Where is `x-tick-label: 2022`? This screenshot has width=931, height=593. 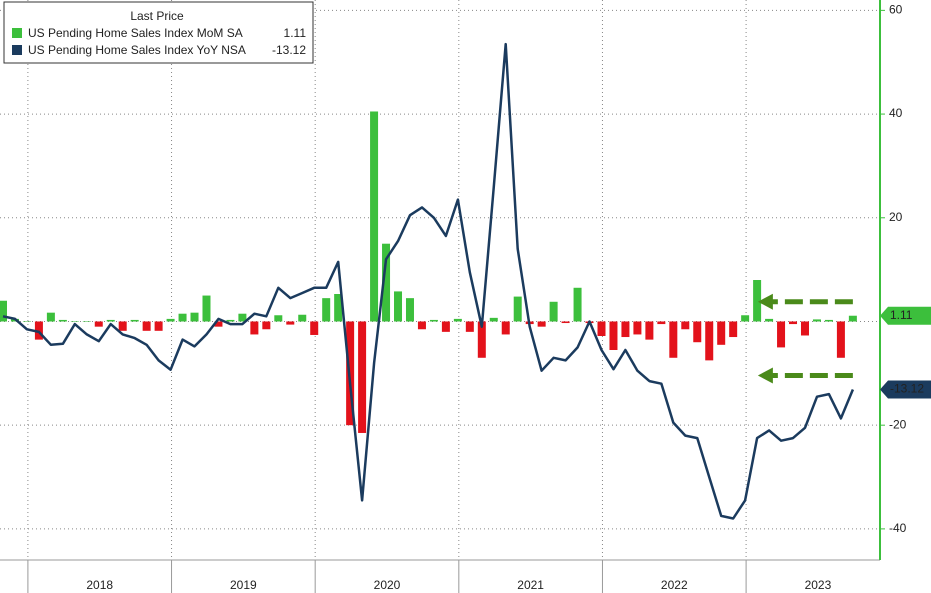 x-tick-label: 2022 is located at coordinates (674, 585).